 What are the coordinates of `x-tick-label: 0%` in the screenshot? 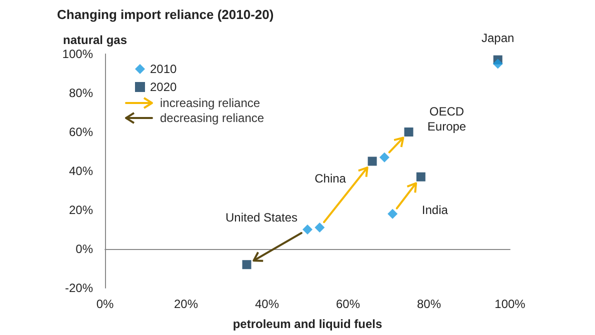 It's located at (105, 304).